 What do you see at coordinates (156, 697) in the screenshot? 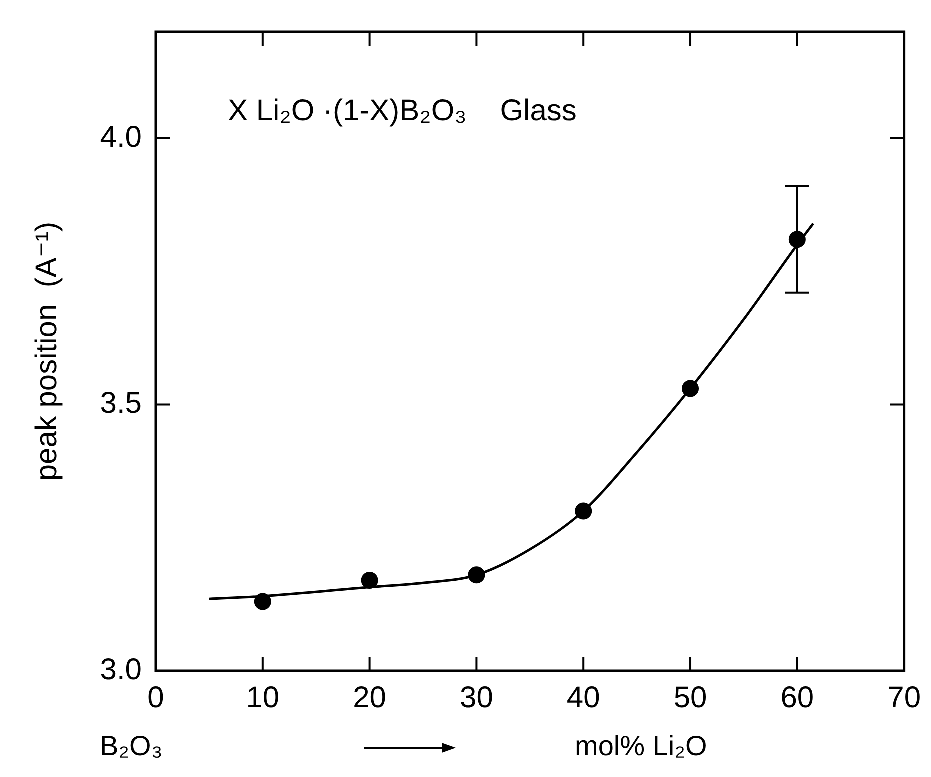
I see `x-tick-label: 0` at bounding box center [156, 697].